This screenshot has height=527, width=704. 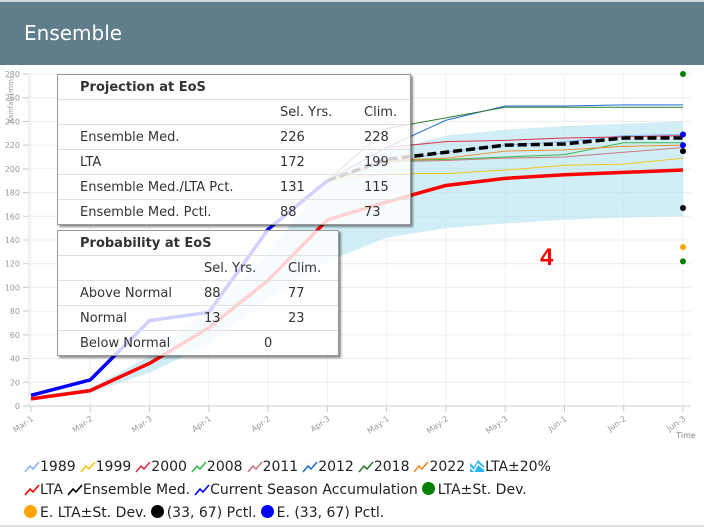 I want to click on x-tick-label: May-2, so click(x=437, y=424).